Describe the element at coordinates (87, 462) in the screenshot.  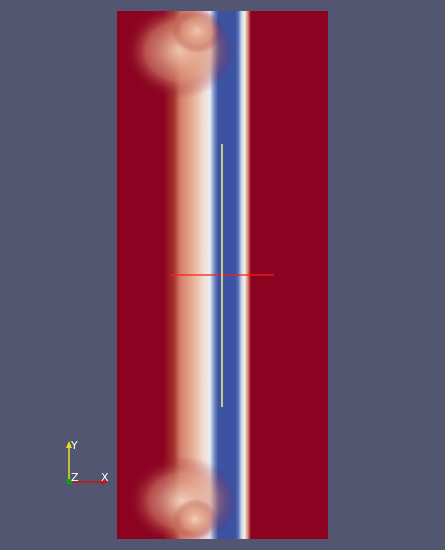
I see `orientation-axes-widget: Y Z X` at that location.